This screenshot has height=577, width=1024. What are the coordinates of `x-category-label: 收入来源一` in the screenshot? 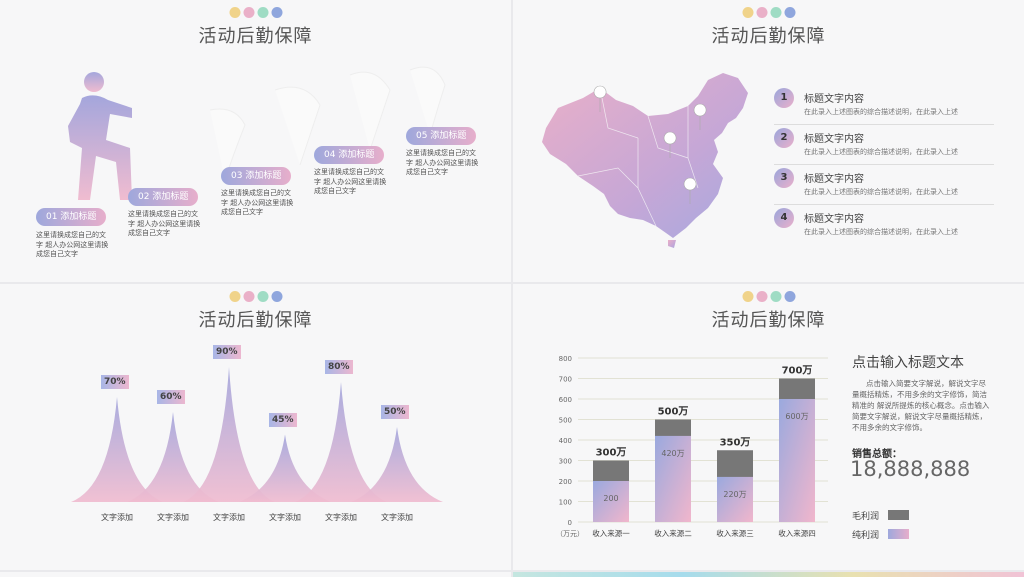 It's located at (611, 533).